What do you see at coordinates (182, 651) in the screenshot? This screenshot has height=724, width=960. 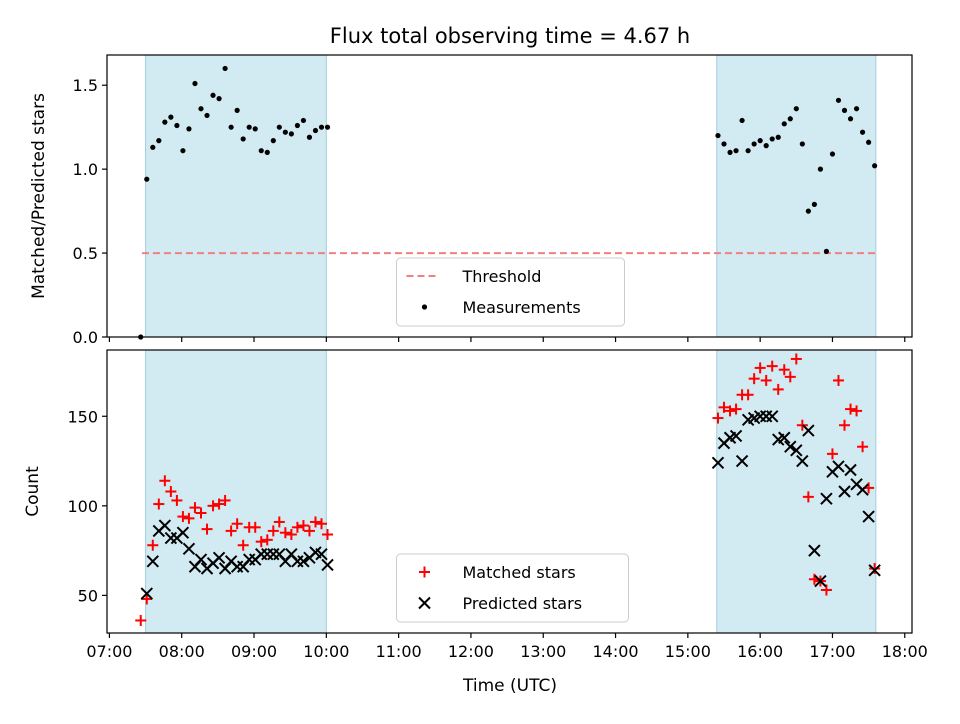 I see `x-tick-label: 08:00` at bounding box center [182, 651].